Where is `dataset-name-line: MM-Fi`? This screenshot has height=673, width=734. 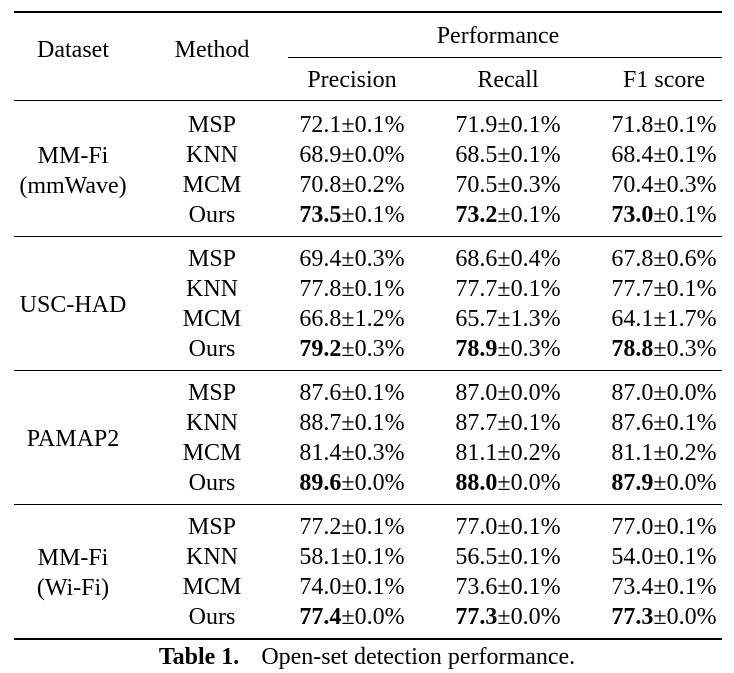 dataset-name-line: MM-Fi is located at coordinates (73, 558).